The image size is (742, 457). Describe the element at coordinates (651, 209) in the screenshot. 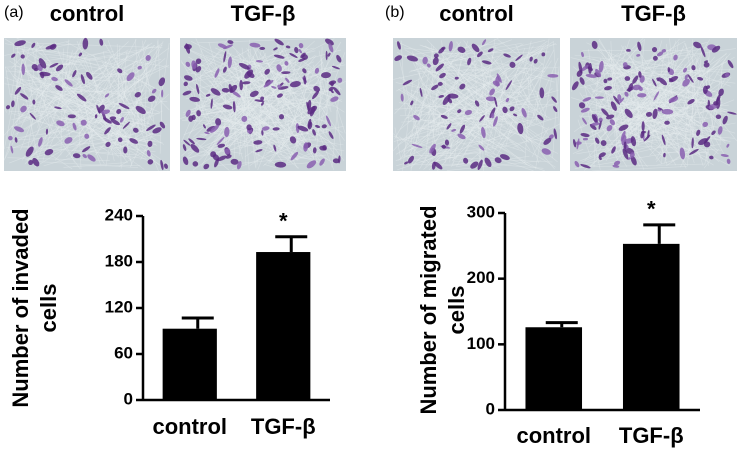

I see `significance-marker: *` at that location.